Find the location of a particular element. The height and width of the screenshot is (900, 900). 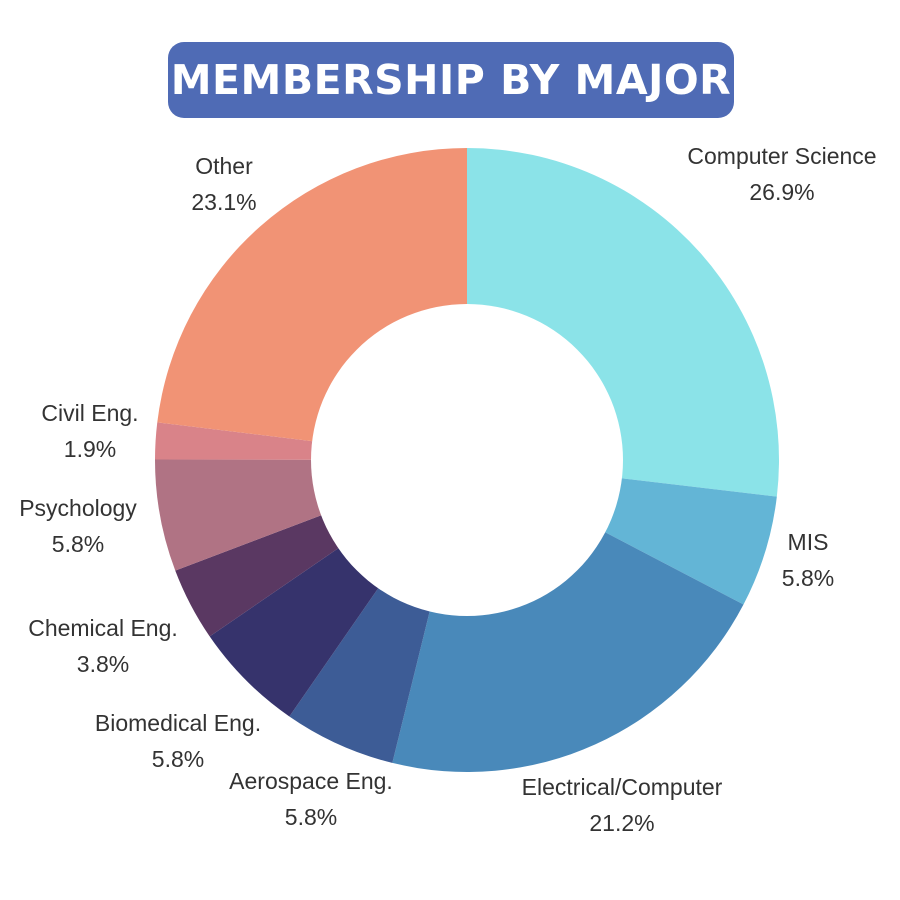

slice-label: MIS 5.8% is located at coordinates (808, 560).